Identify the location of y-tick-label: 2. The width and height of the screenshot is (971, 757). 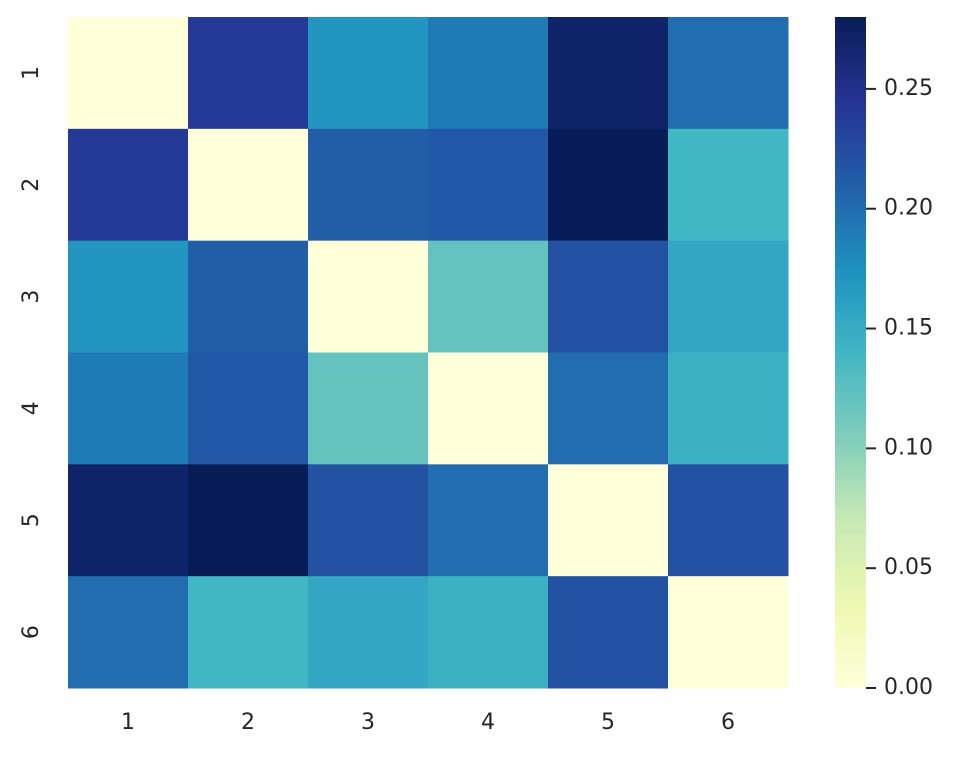
(31, 185).